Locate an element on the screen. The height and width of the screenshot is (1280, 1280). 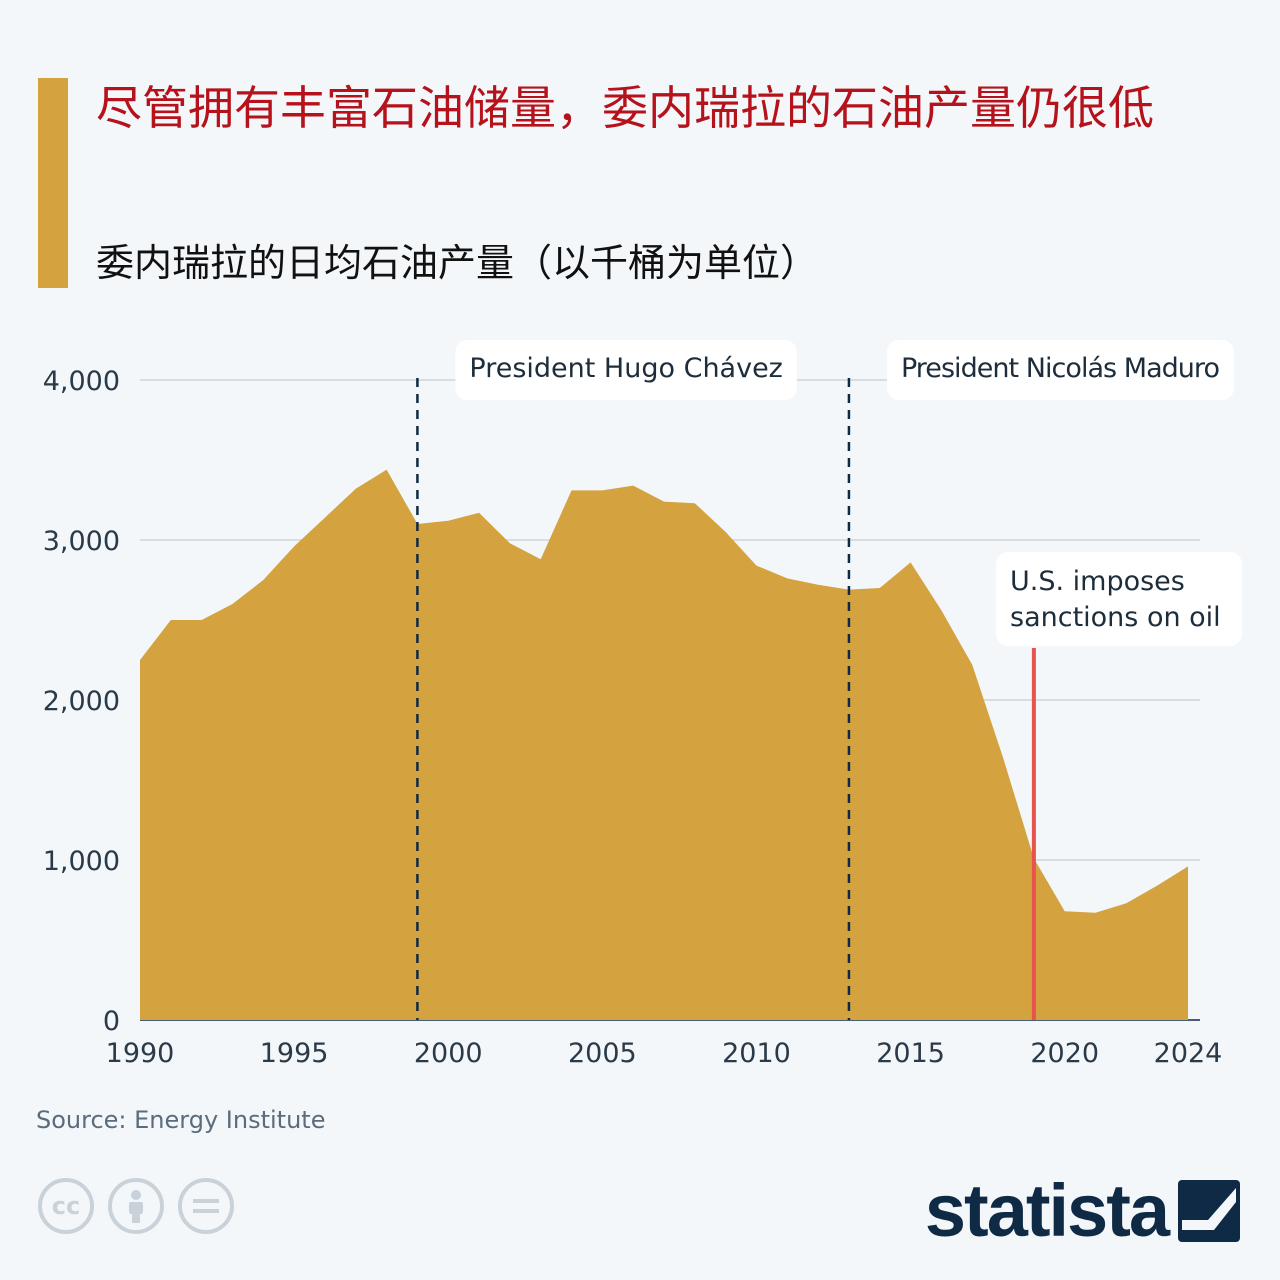
x-tick-label: 1990 is located at coordinates (140, 1053).